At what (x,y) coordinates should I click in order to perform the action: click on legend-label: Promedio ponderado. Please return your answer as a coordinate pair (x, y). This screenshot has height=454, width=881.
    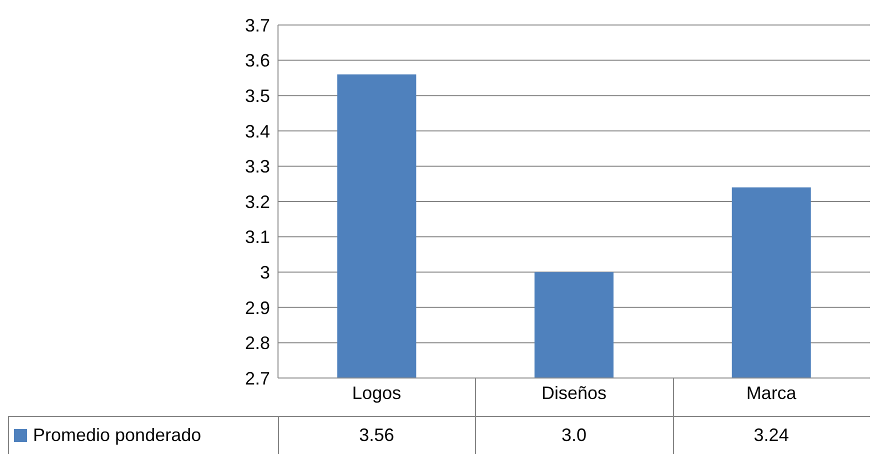
    Looking at the image, I should click on (117, 435).